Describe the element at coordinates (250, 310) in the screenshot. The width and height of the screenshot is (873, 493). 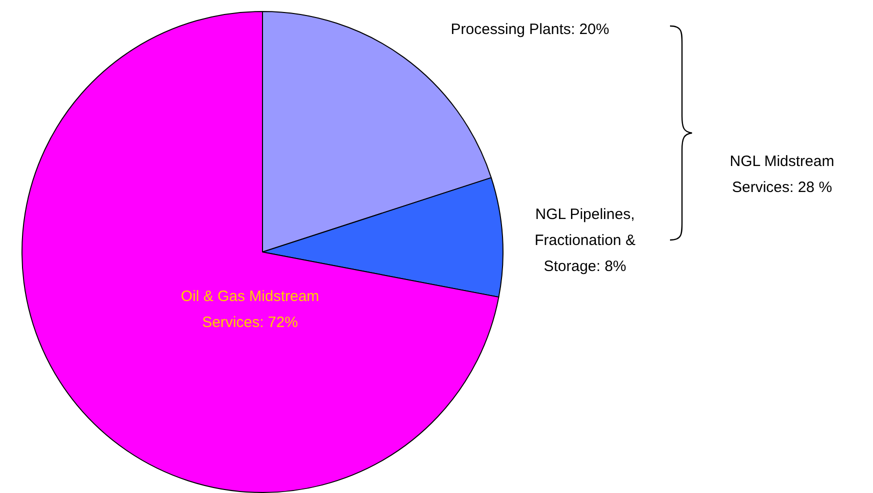
I see `slice-label: Oil & Gas Midstream Services: 72%` at that location.